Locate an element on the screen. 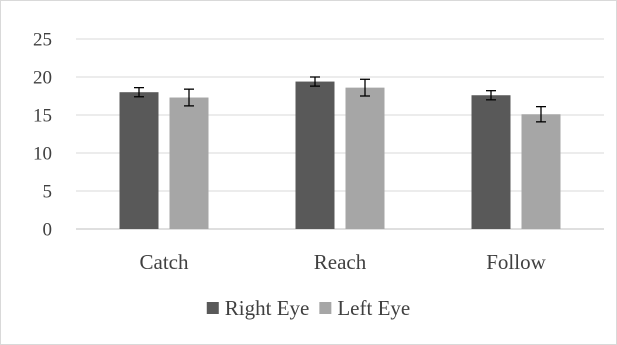  bar-left-eye-catch is located at coordinates (189, 163).